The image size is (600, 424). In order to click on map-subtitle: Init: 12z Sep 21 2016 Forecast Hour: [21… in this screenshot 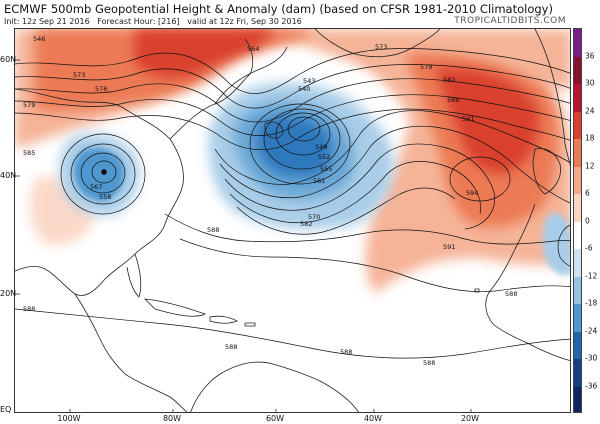, I will do `click(153, 21)`.